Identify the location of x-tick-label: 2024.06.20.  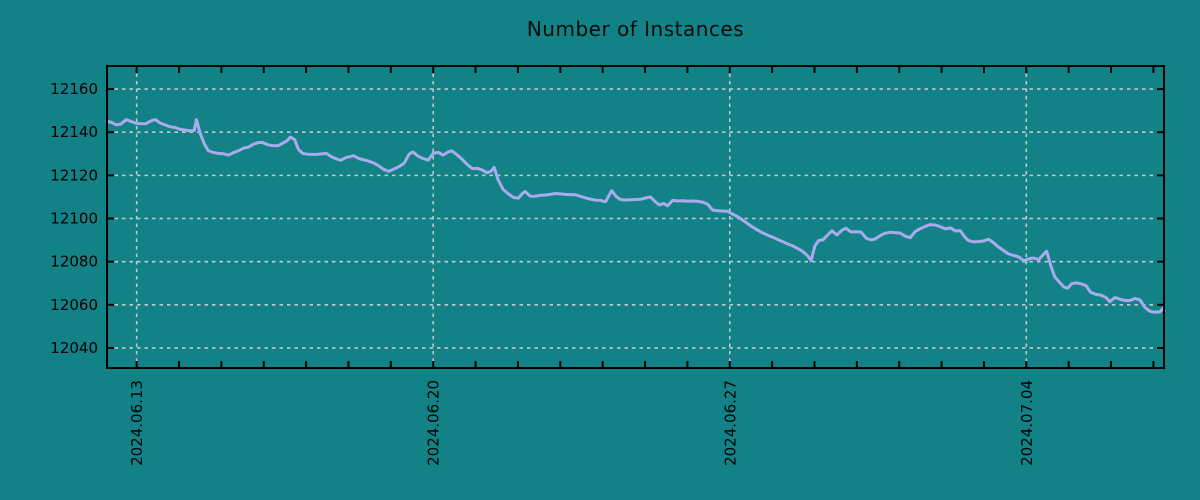
(434, 423).